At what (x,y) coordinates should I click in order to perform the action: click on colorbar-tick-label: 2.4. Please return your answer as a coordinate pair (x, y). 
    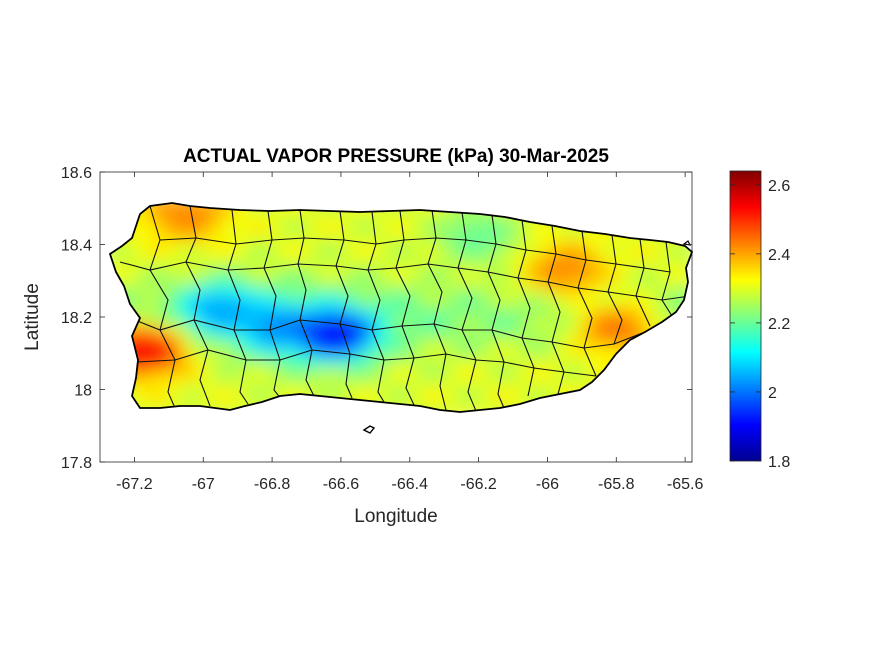
    Looking at the image, I should click on (779, 255).